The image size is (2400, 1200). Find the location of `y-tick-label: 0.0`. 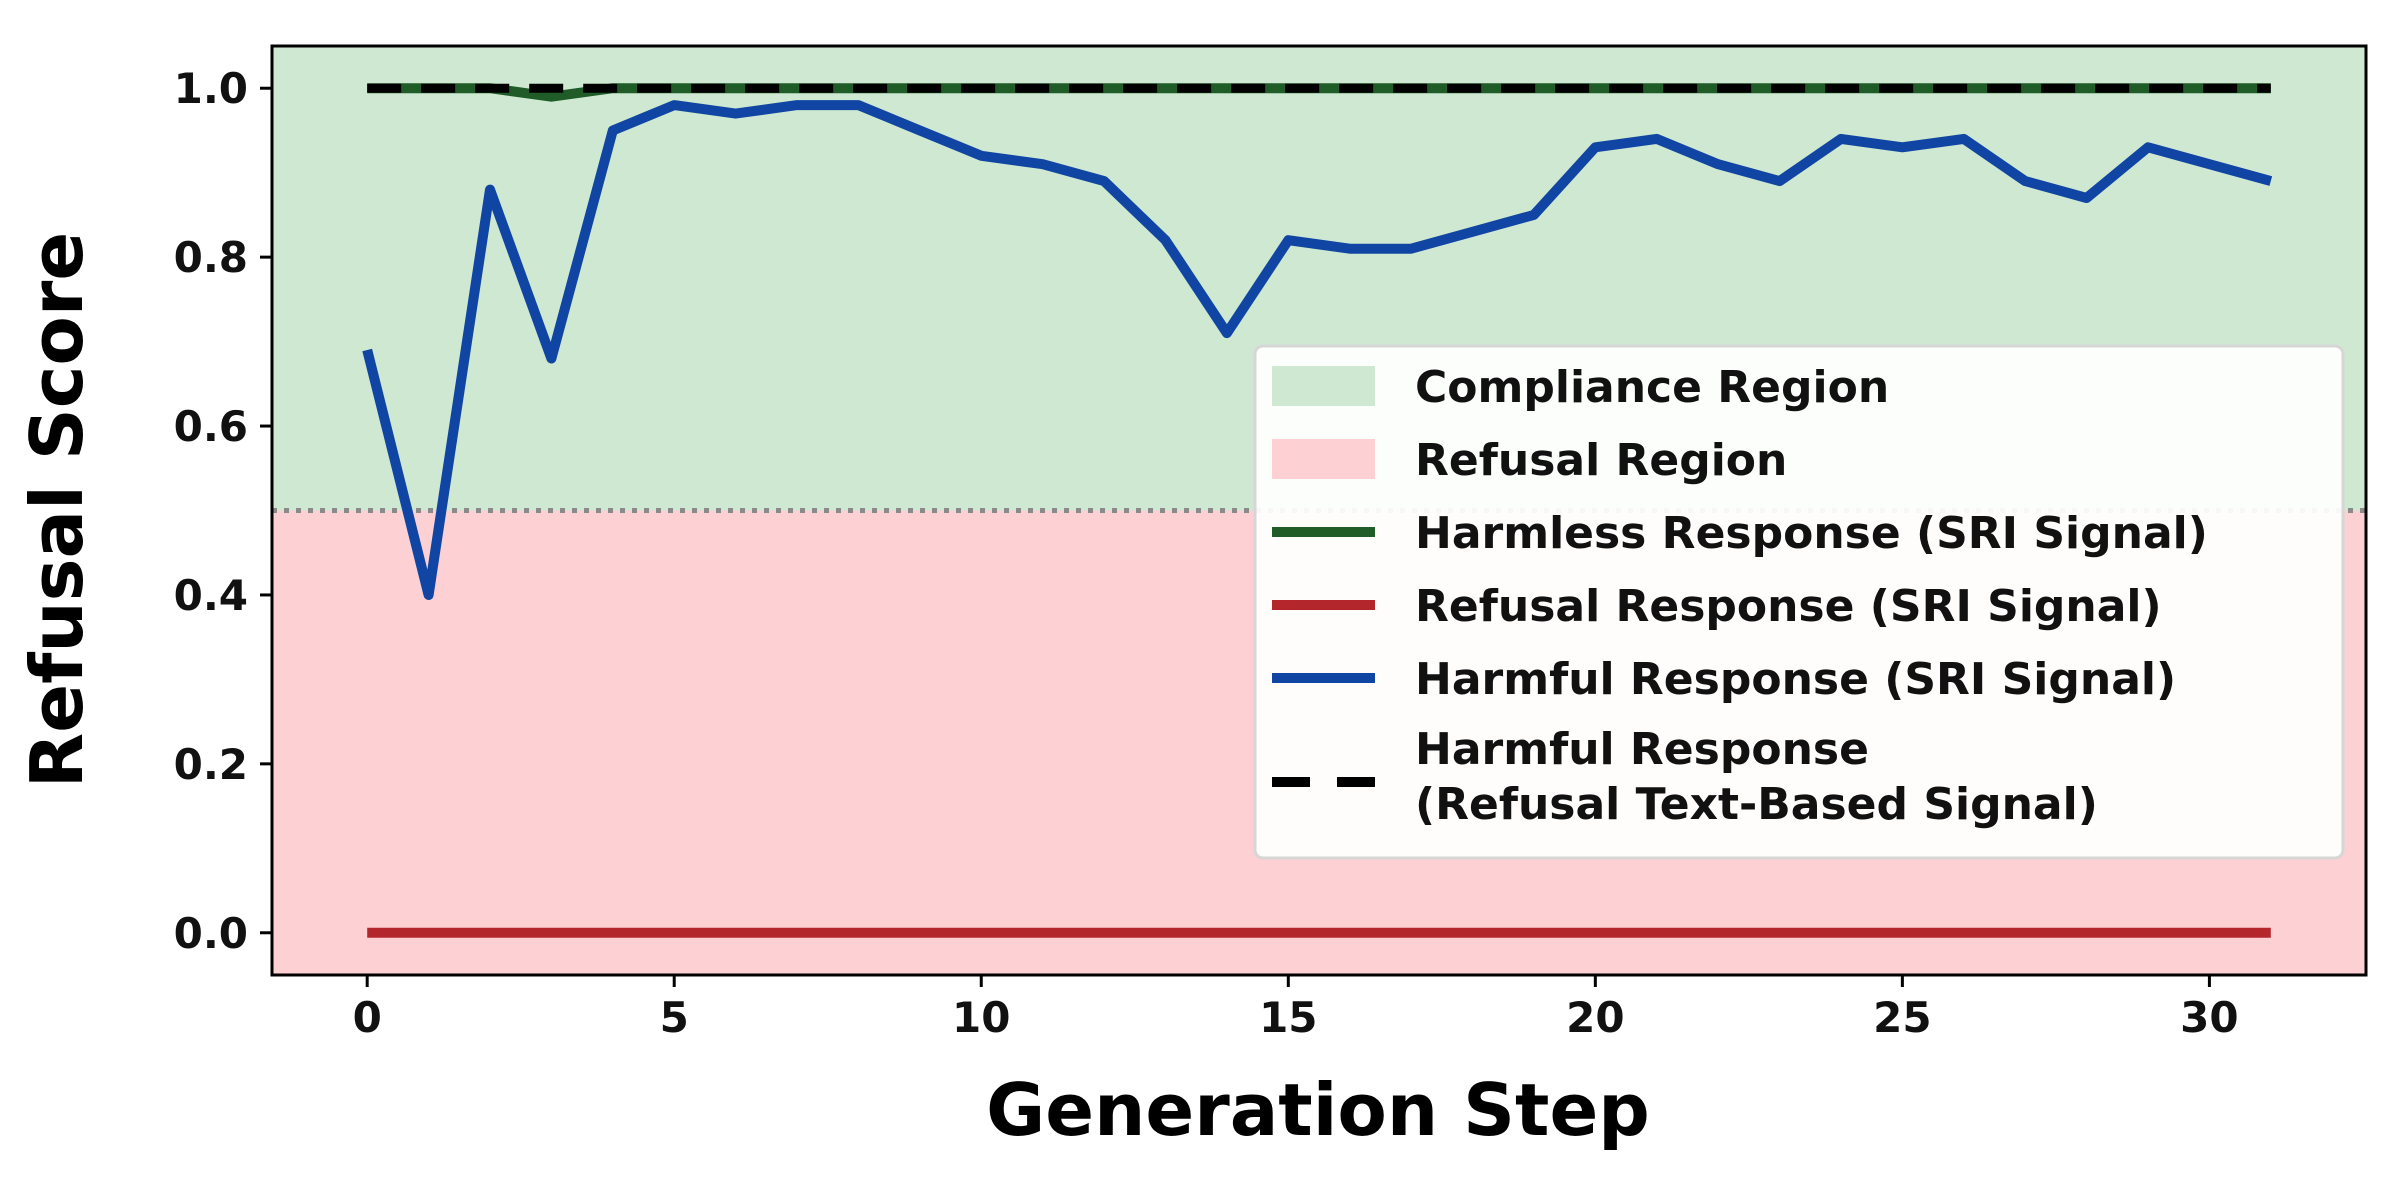

y-tick-label: 0.0 is located at coordinates (211, 933).